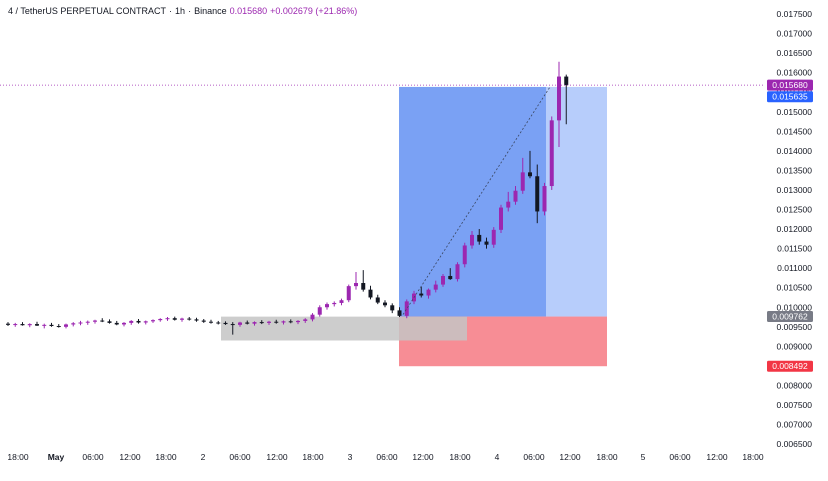 This screenshot has height=481, width=828. Describe the element at coordinates (56, 457) in the screenshot. I see `time-tick-label: May` at that location.